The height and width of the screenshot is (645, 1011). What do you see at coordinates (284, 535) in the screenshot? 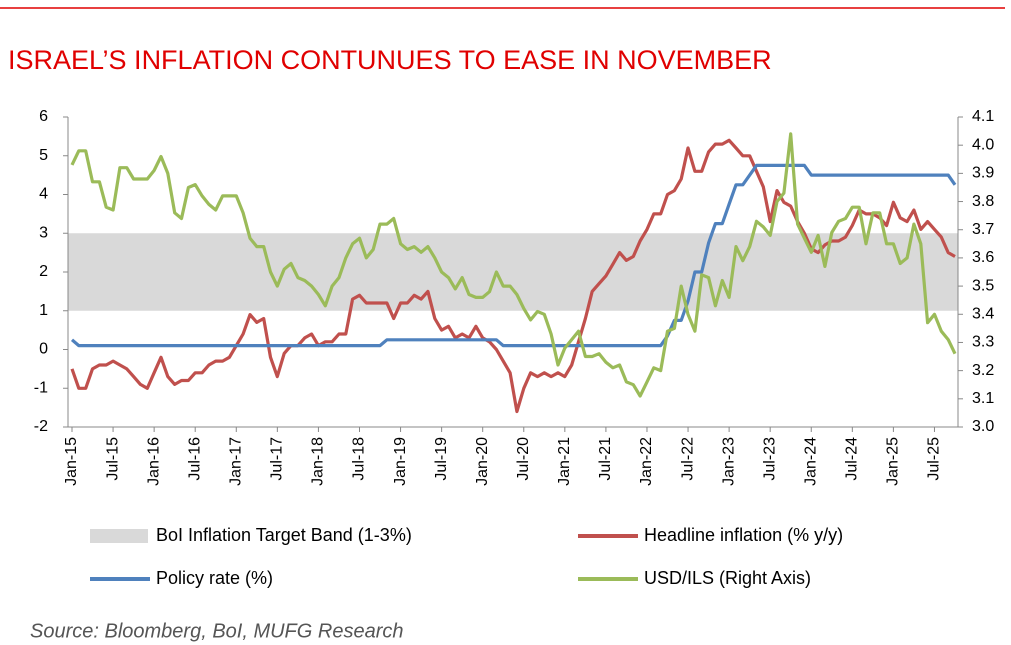
I see `legend-label: BoI Inflation Target Band (1-3%)` at bounding box center [284, 535].